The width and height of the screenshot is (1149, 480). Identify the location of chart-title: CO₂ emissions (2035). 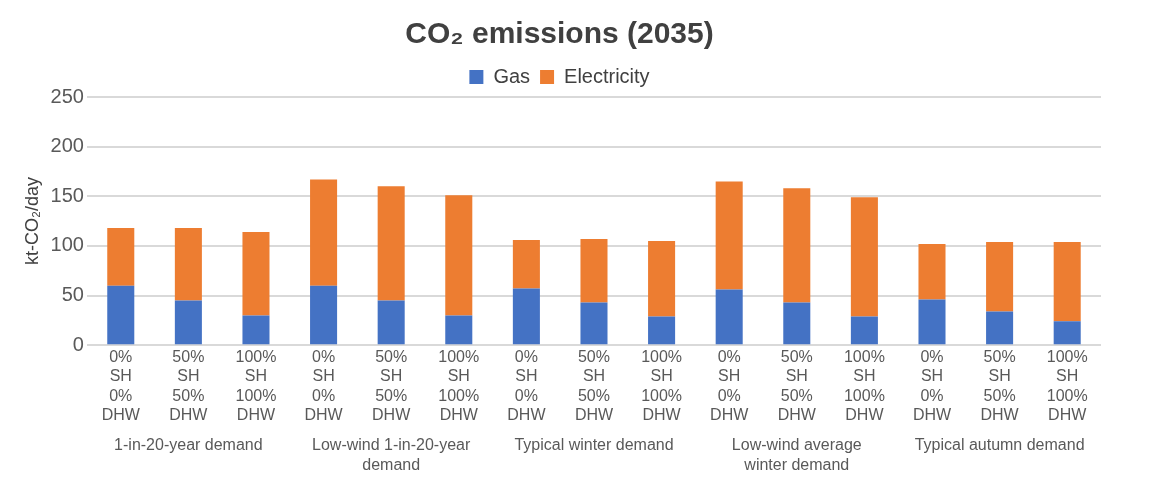
(559, 33).